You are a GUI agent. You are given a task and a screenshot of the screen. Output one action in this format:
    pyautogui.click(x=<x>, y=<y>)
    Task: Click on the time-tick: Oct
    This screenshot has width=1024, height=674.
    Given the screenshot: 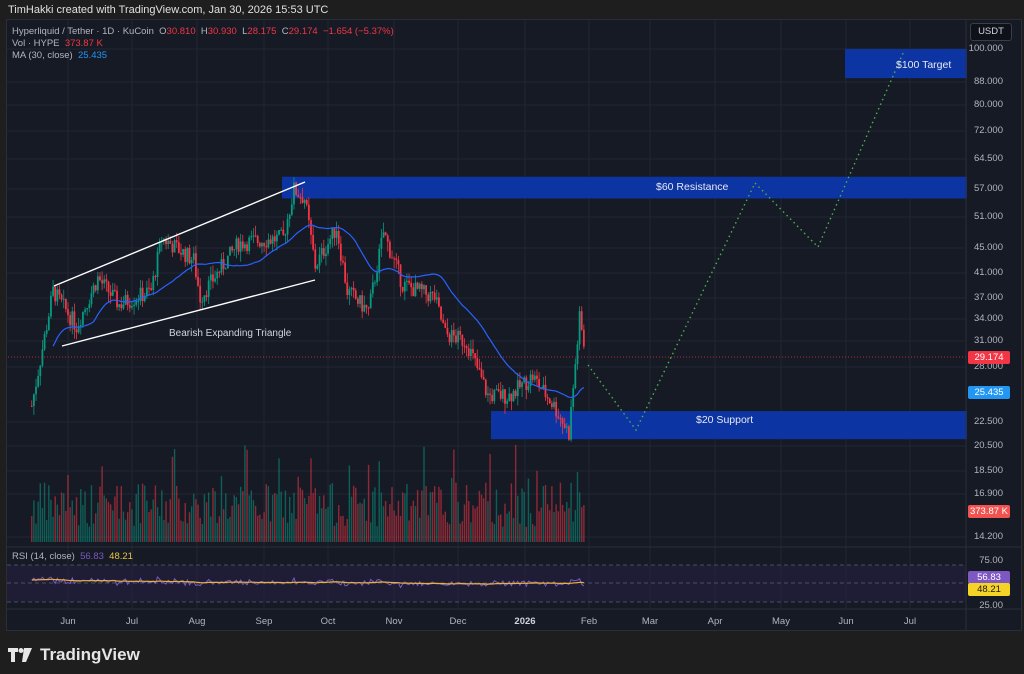 What is the action you would take?
    pyautogui.click(x=328, y=621)
    